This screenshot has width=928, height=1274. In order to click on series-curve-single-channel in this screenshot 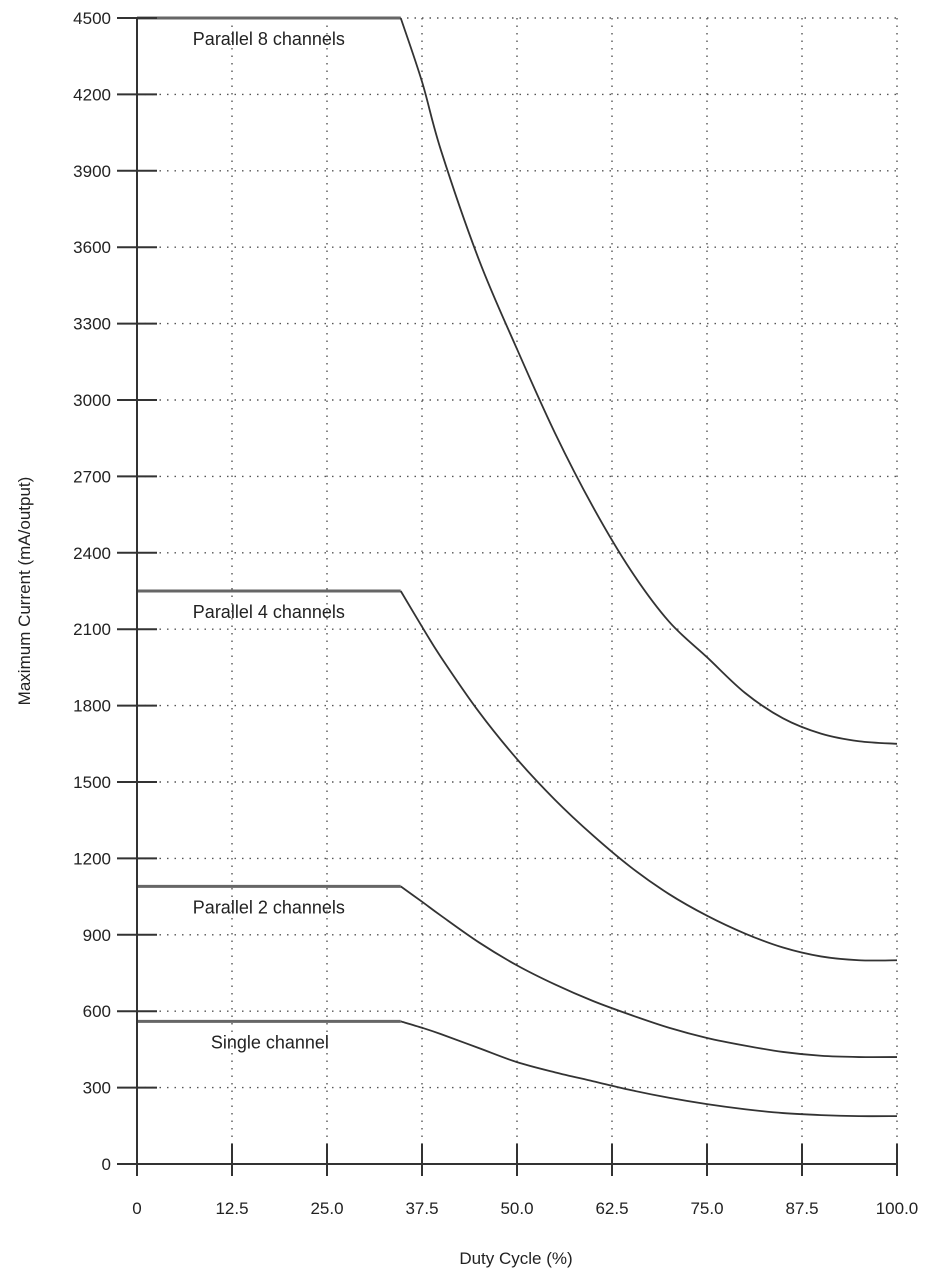, I will do `click(649, 1069)`.